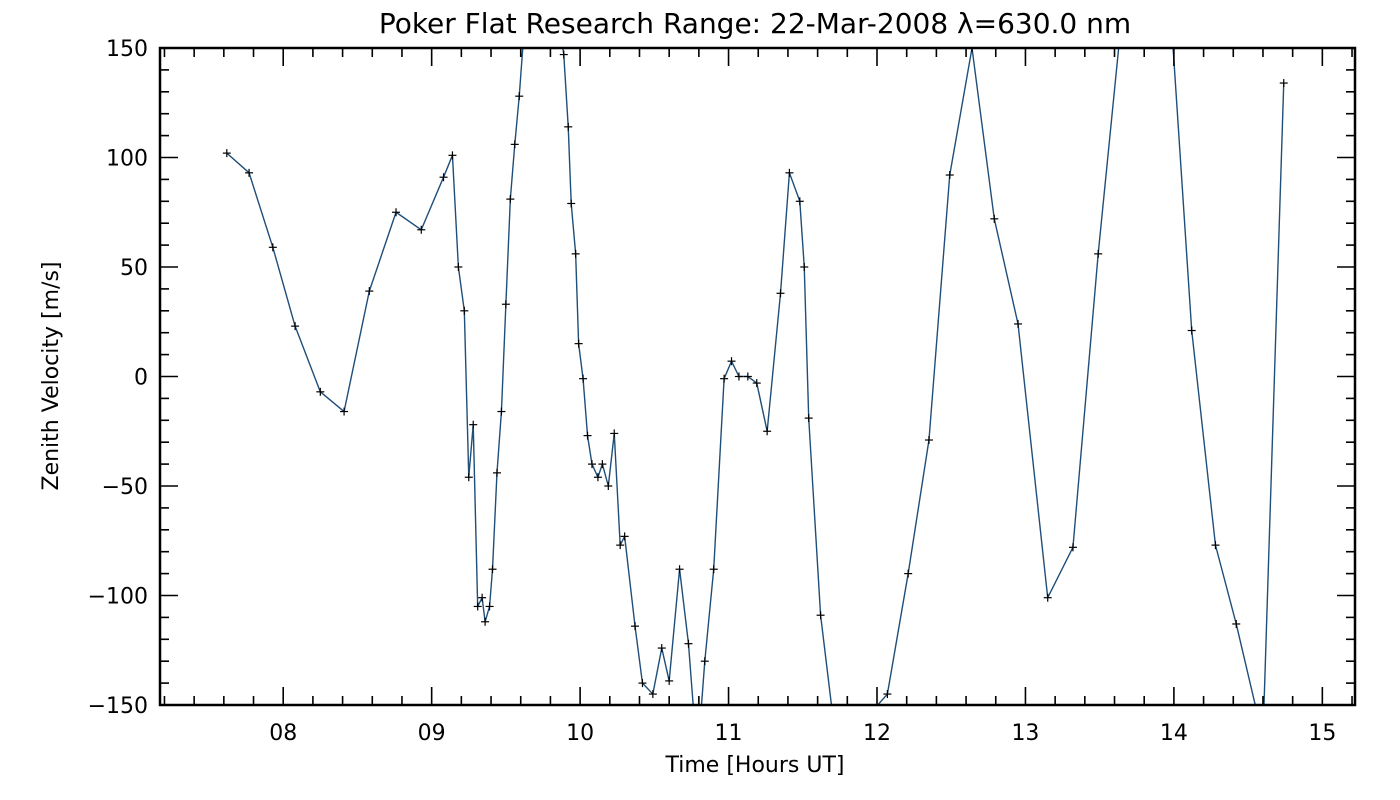  I want to click on y-tick-label: −100, so click(118, 597).